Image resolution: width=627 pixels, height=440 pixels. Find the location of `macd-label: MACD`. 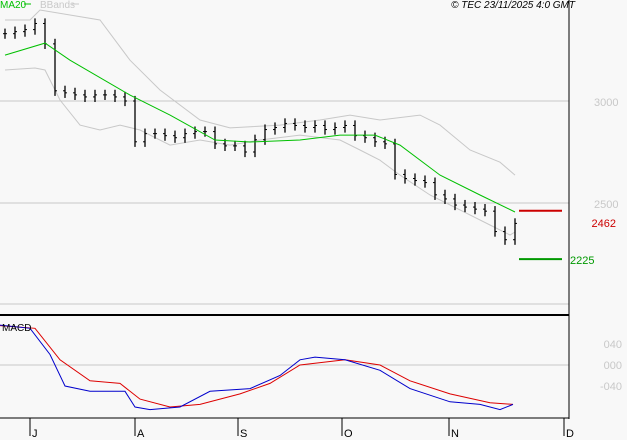

macd-label: MACD is located at coordinates (16, 328).